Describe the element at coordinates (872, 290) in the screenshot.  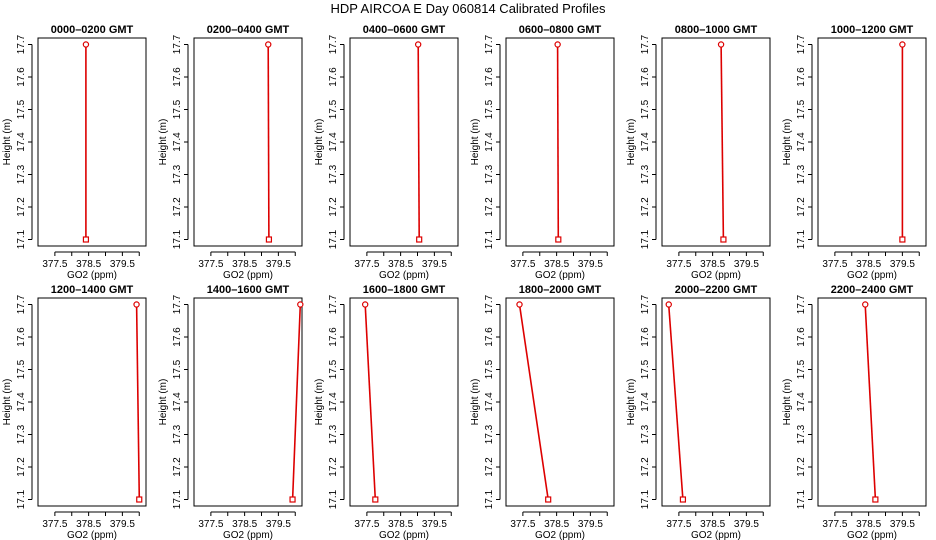
I see `panel-title: 2200–2400 GMT` at that location.